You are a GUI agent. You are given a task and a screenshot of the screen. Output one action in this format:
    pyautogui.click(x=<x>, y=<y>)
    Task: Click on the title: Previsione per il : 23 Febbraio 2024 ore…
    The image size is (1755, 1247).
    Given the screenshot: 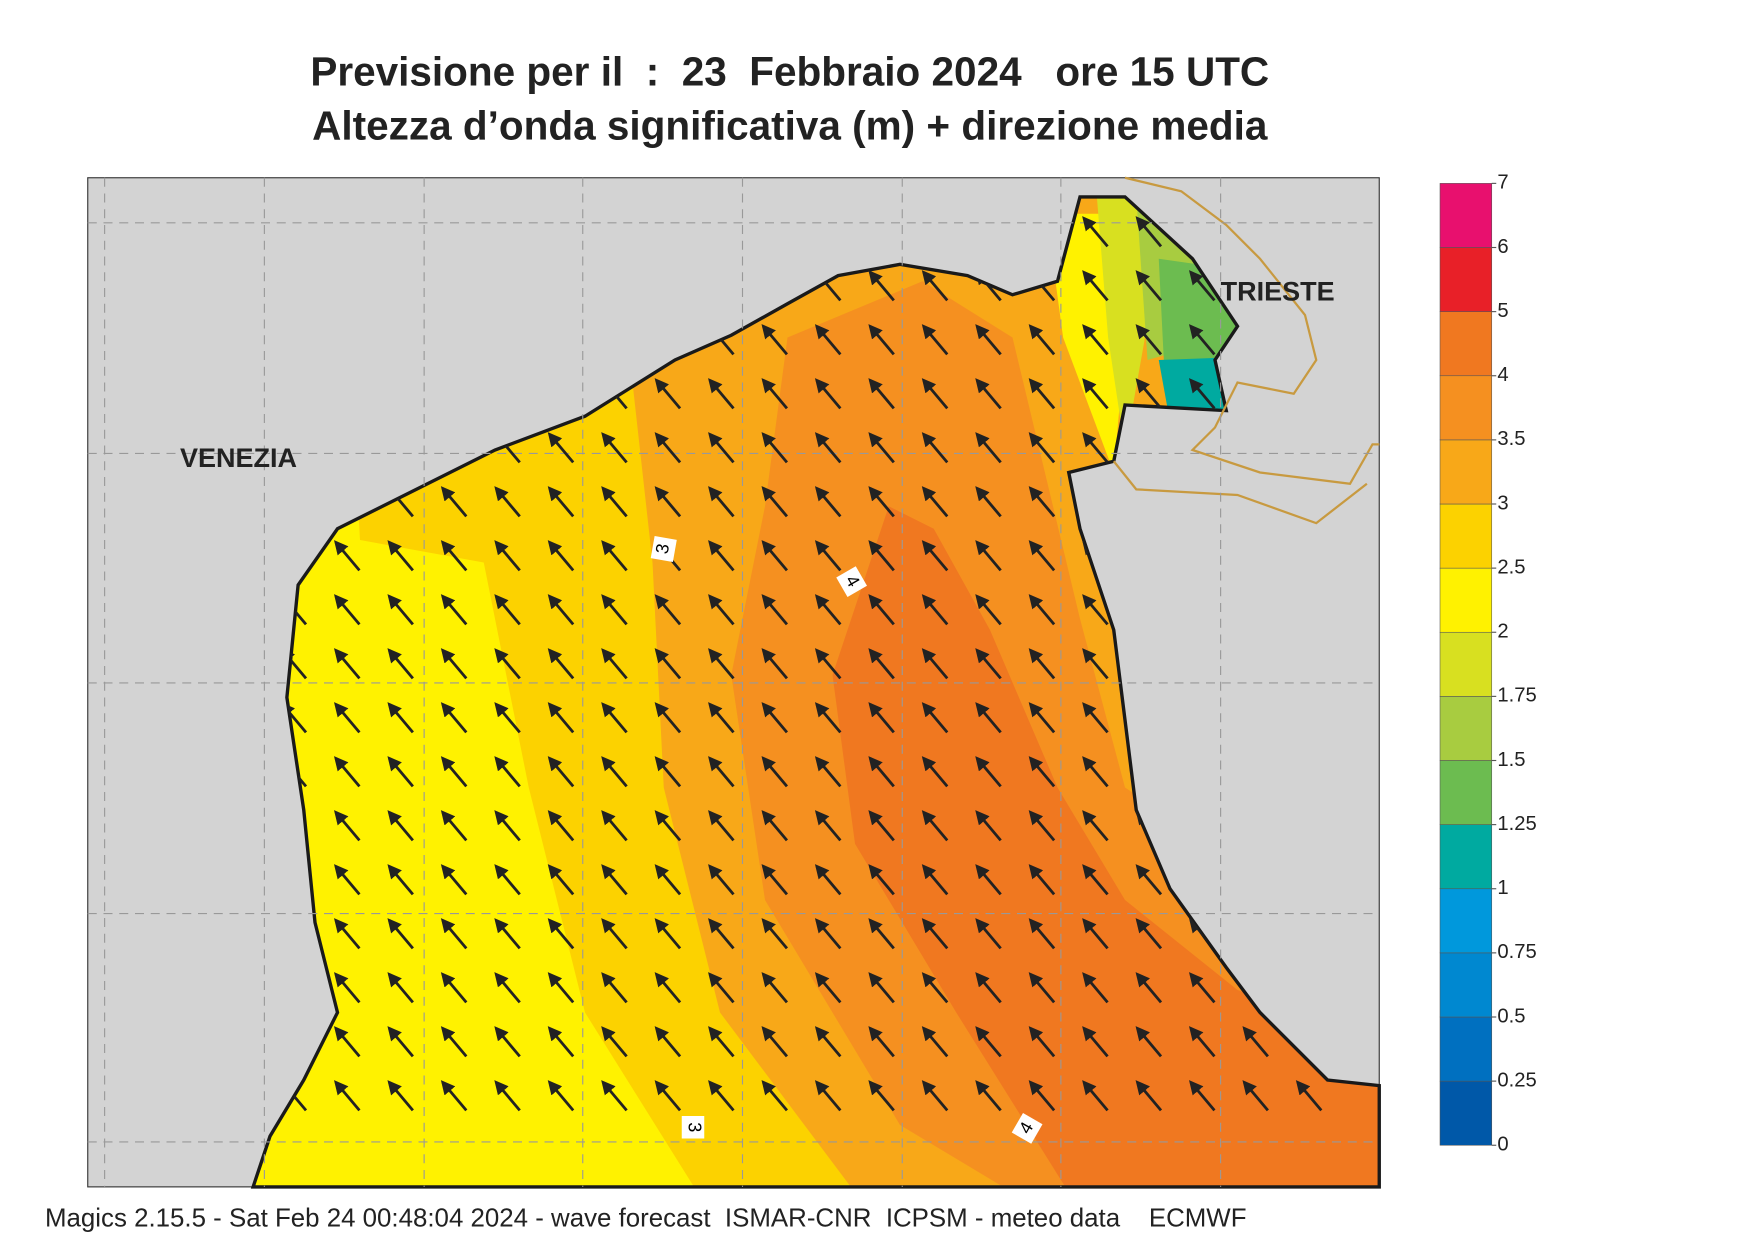 What is the action you would take?
    pyautogui.click(x=789, y=72)
    